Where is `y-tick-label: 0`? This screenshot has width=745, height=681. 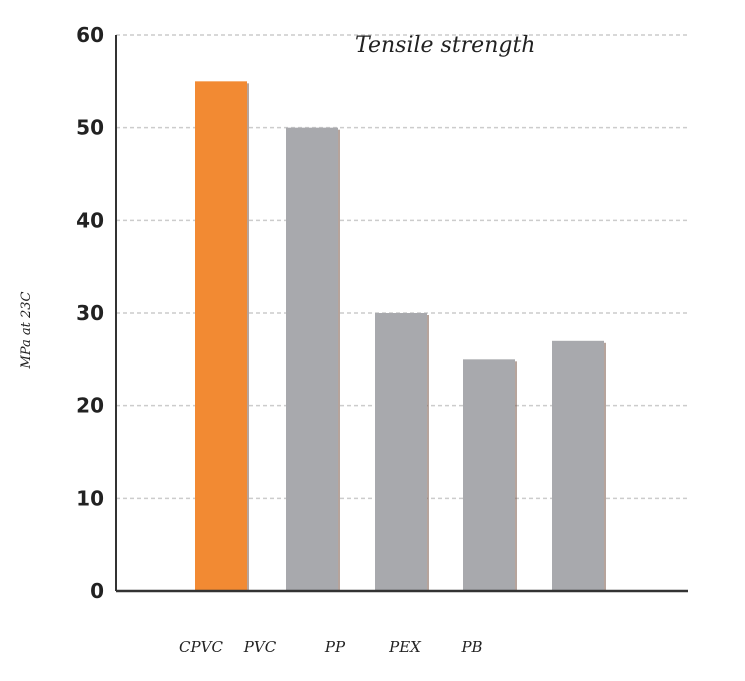 y-tick-label: 0 is located at coordinates (97, 591).